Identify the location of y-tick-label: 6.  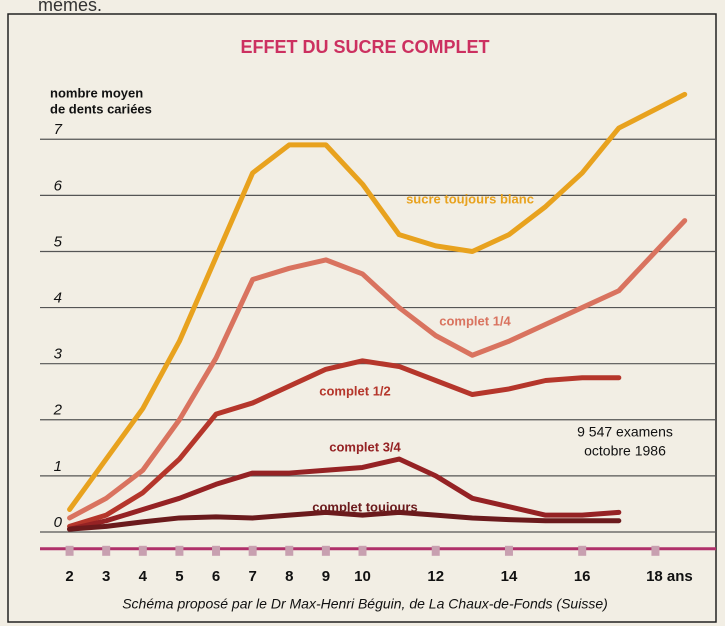
(58, 185).